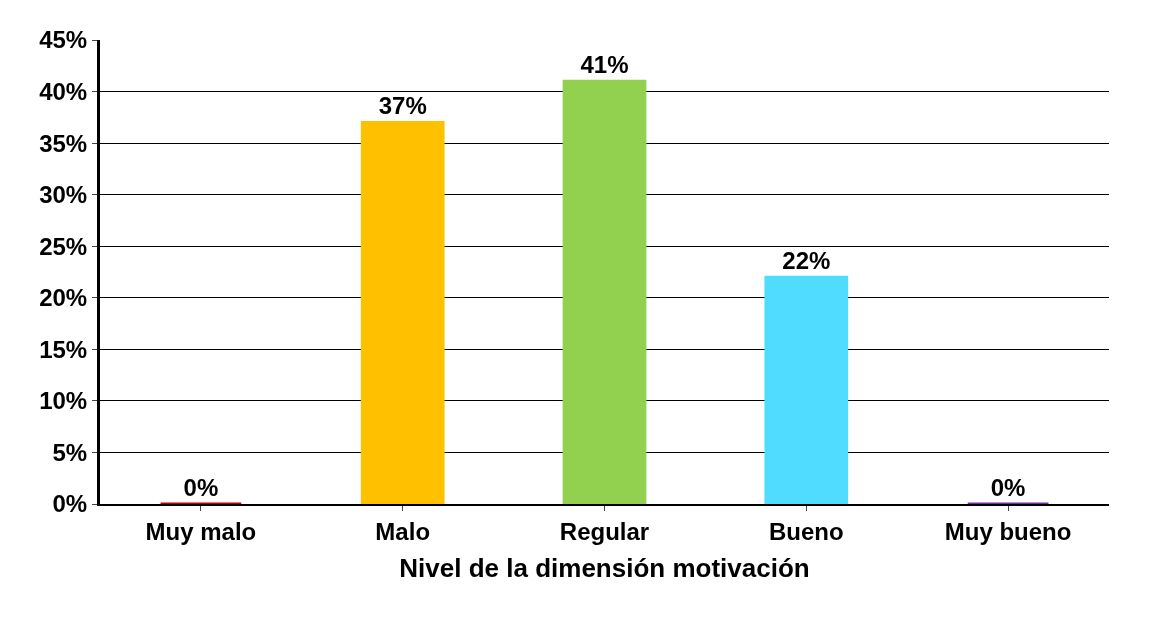  I want to click on y-tick-label: 30%, so click(63, 195).